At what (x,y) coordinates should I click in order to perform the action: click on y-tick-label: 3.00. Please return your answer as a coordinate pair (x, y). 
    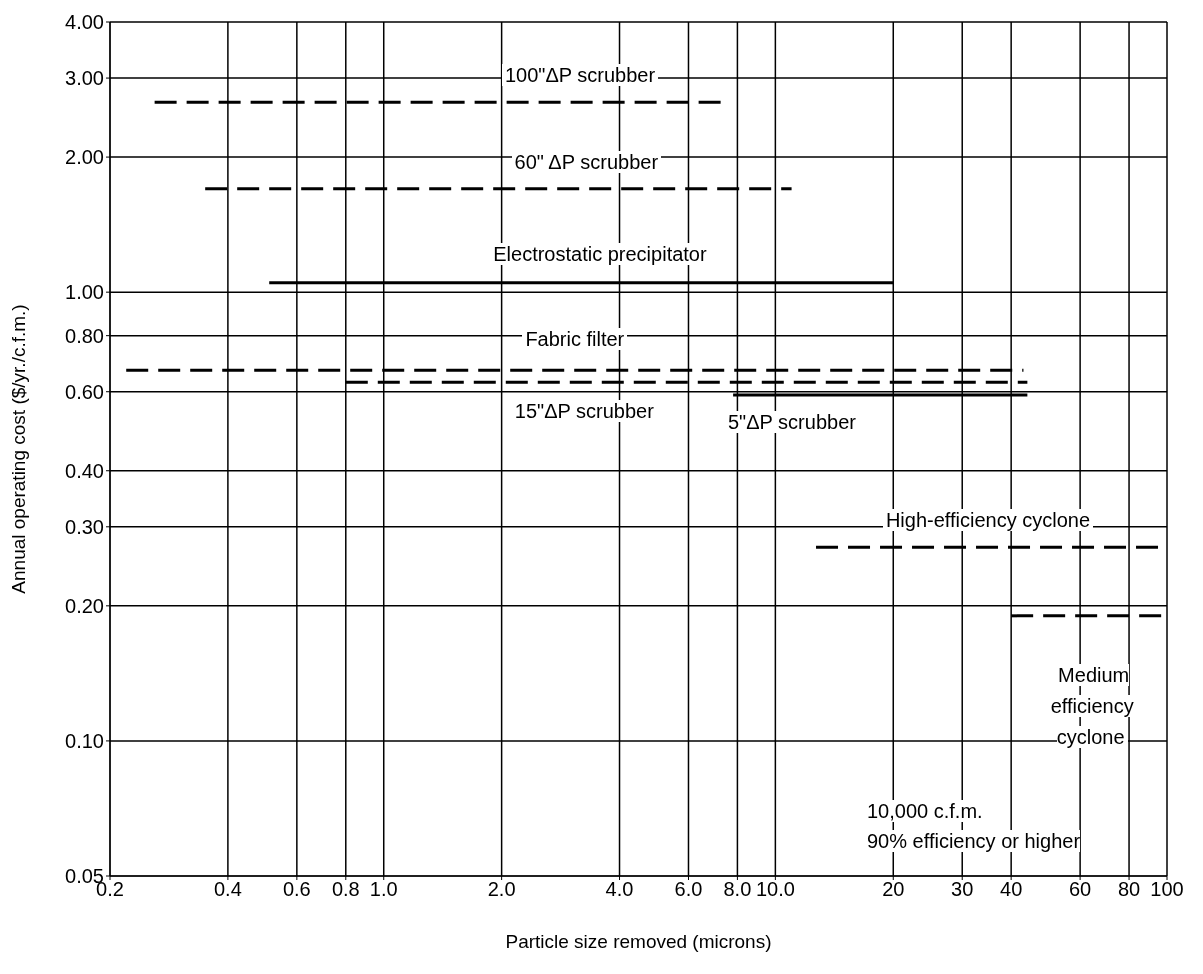
    Looking at the image, I should click on (84, 78).